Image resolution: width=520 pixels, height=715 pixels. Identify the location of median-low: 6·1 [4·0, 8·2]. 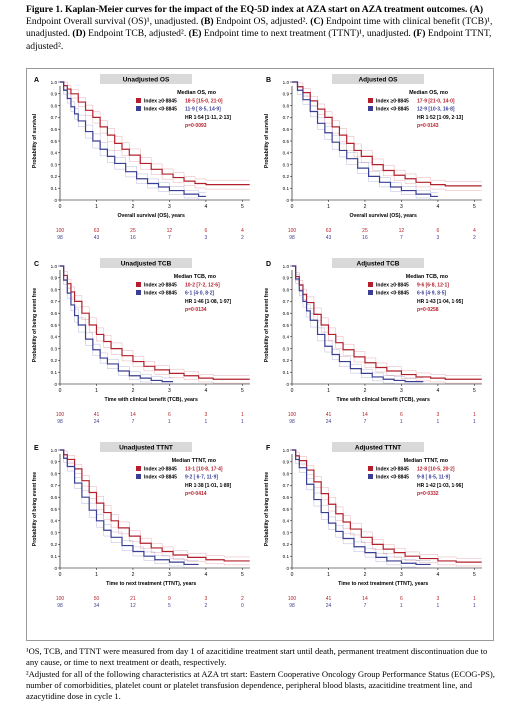
(200, 294).